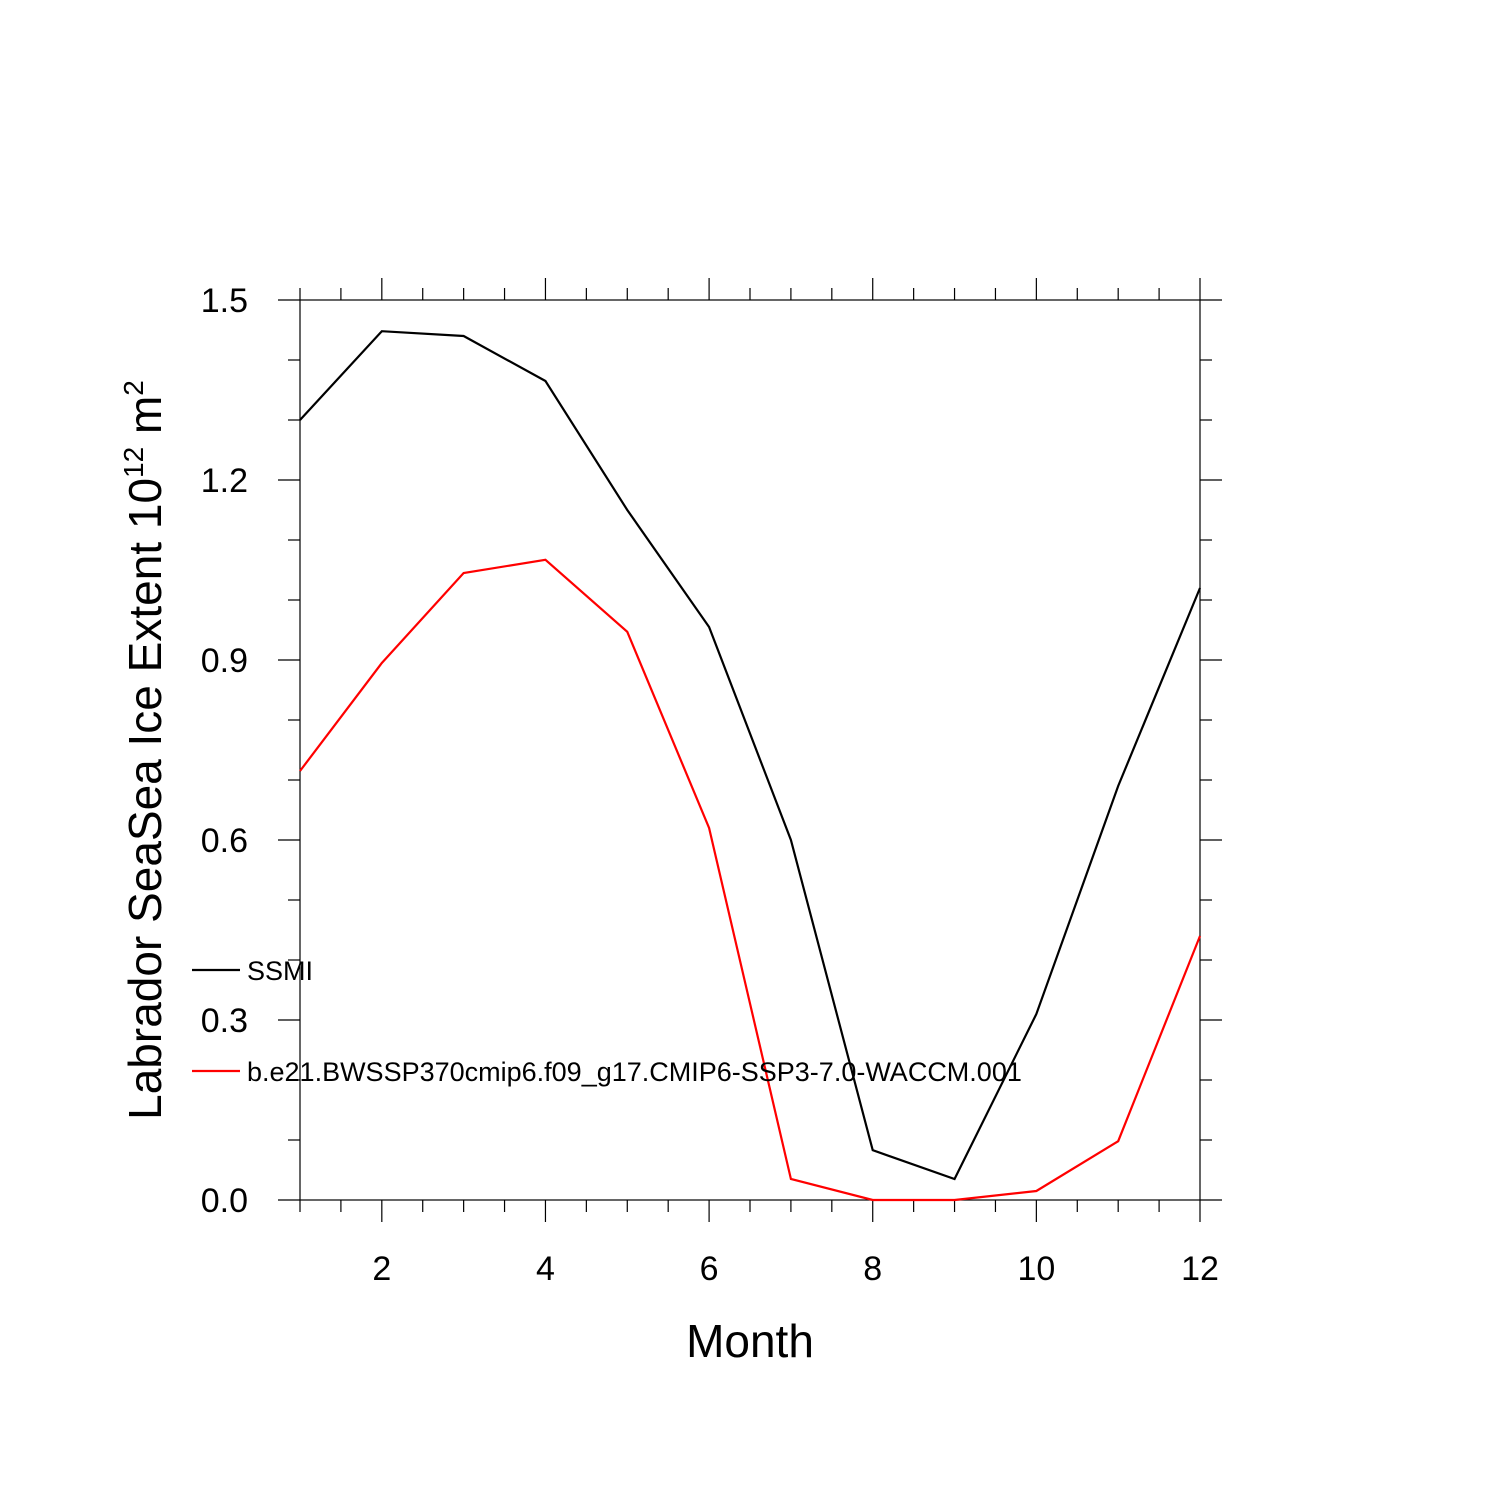  Describe the element at coordinates (224, 1201) in the screenshot. I see `y-tick-label: 0.0` at that location.